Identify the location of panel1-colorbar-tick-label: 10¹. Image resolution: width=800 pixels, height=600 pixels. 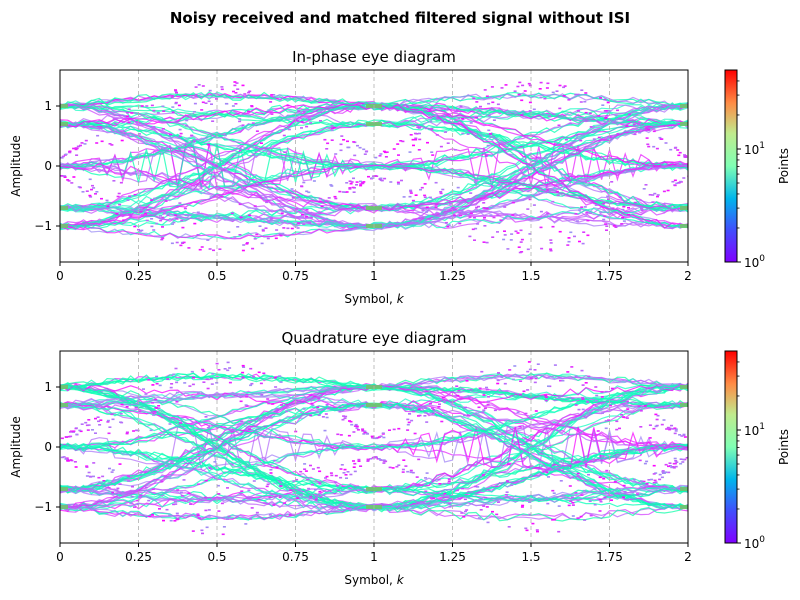
(754, 149).